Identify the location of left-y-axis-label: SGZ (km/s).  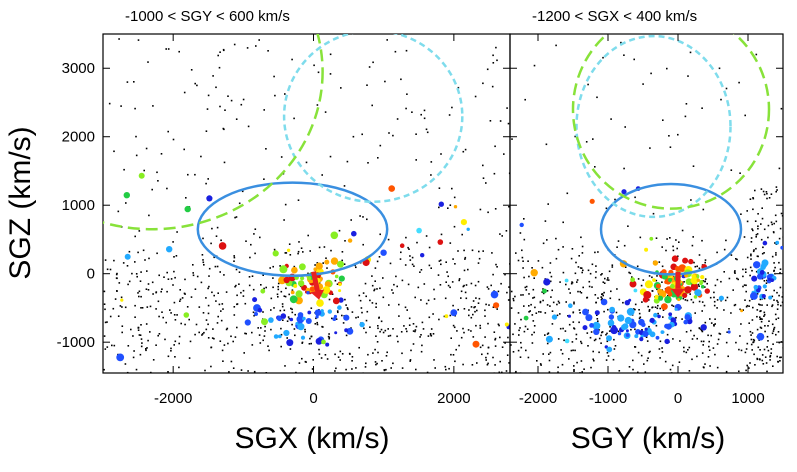
(20, 202).